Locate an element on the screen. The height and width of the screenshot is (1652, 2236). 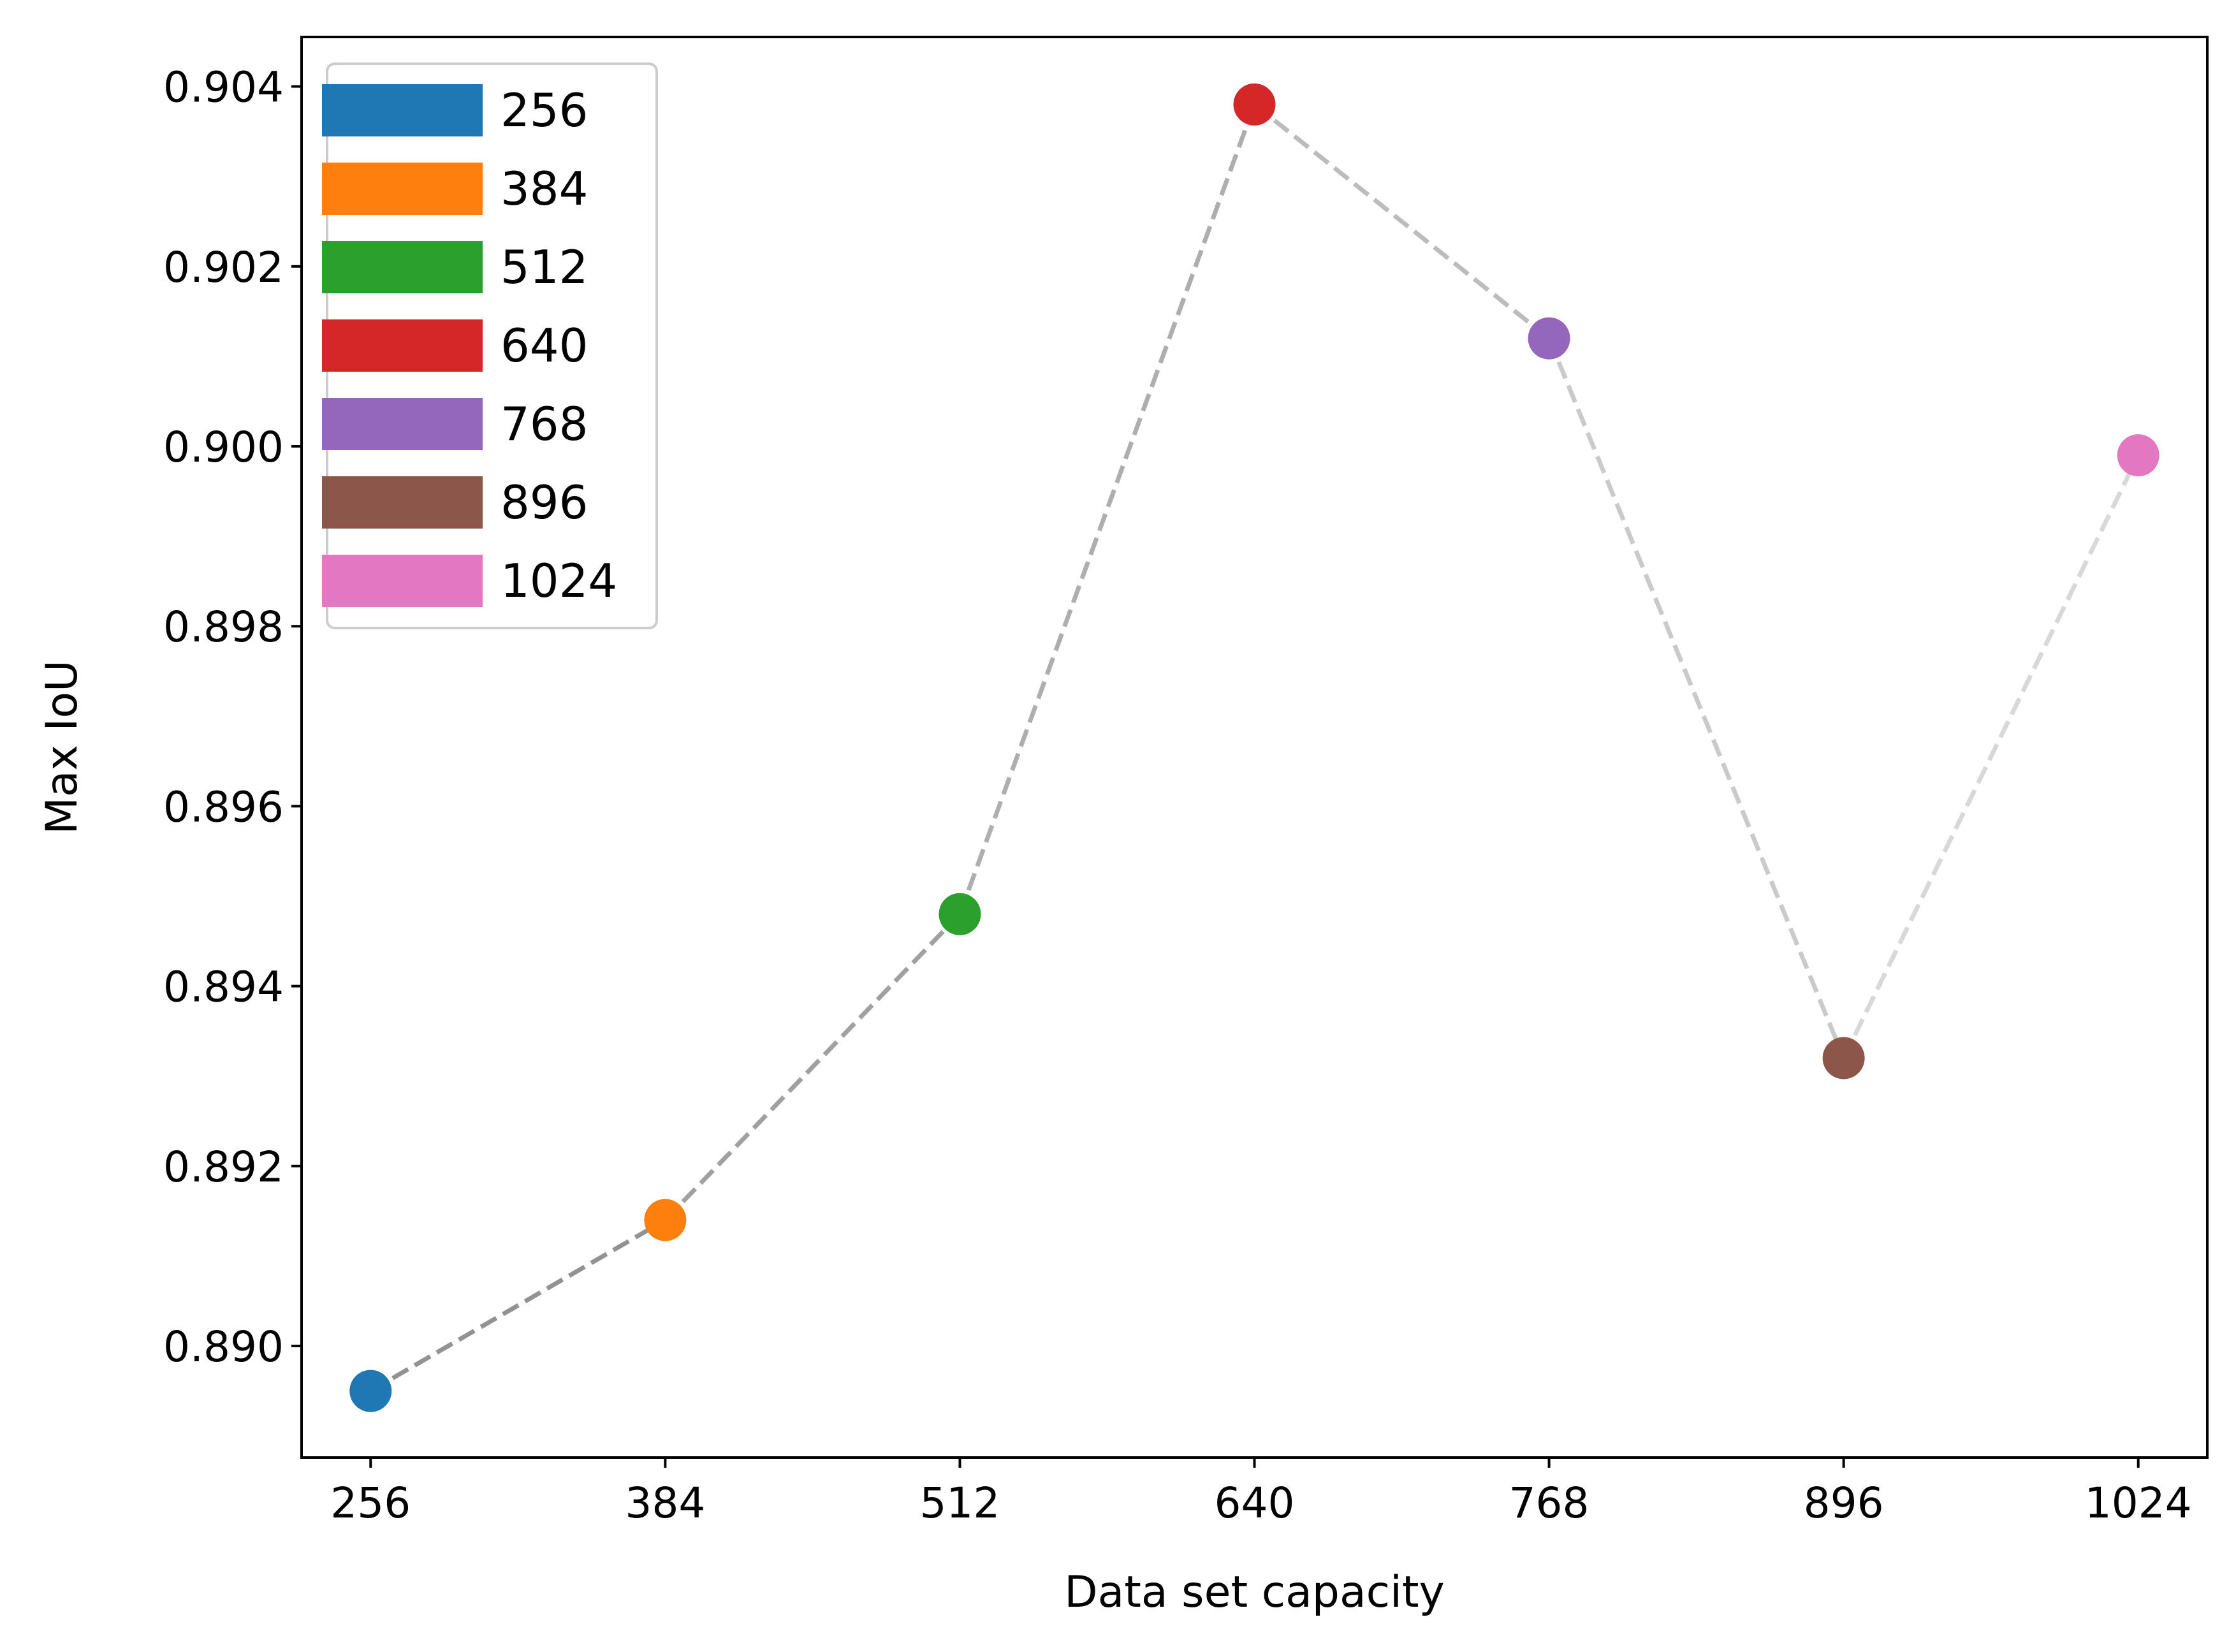
x-axis: 256 384 512 640 768 896 1024 is located at coordinates (1261, 1493).